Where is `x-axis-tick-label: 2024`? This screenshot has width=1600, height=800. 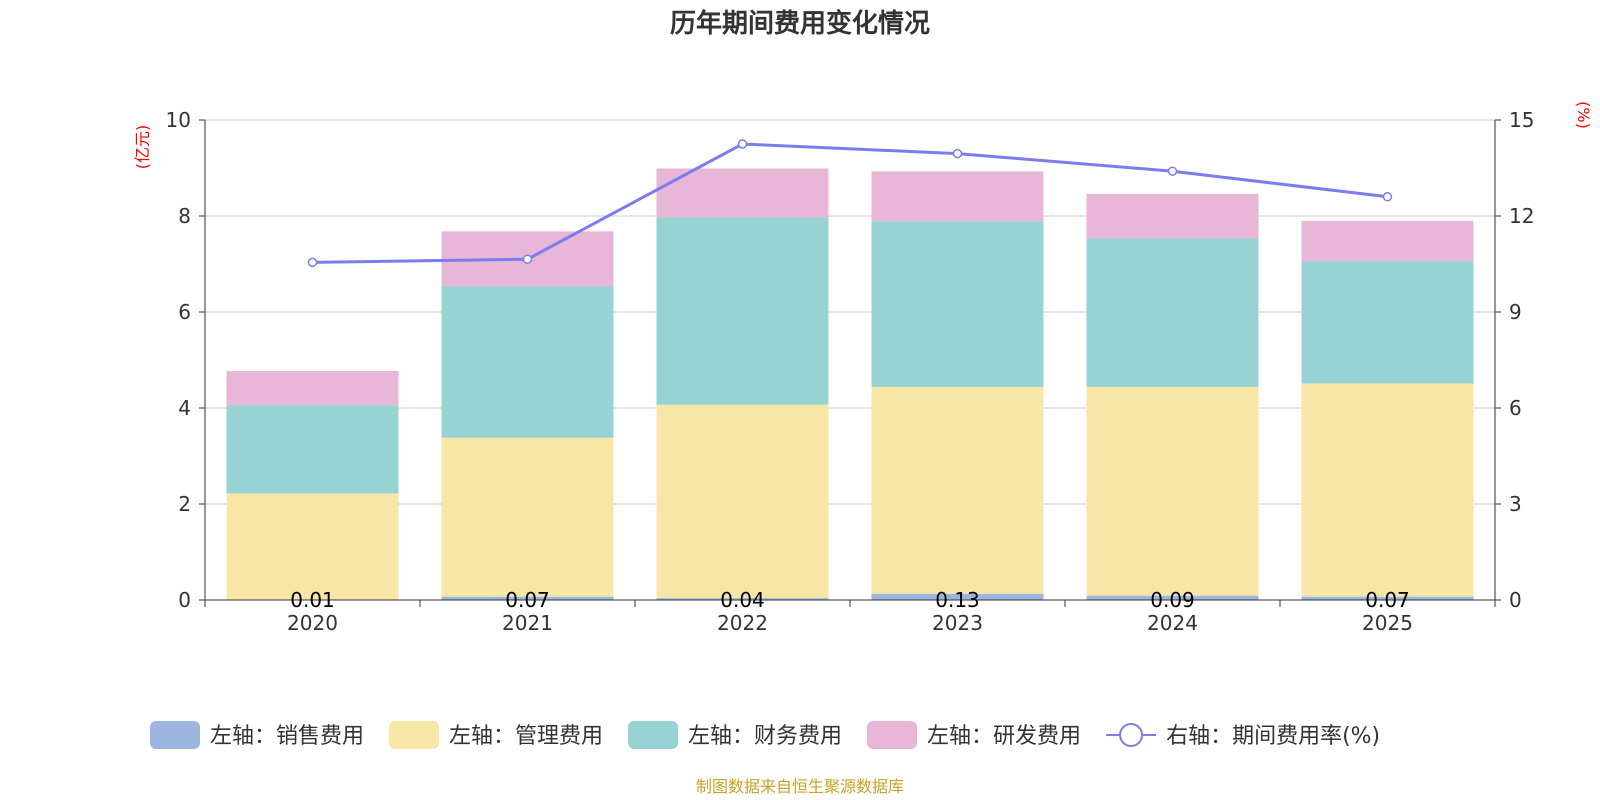
x-axis-tick-label: 2024 is located at coordinates (1172, 623).